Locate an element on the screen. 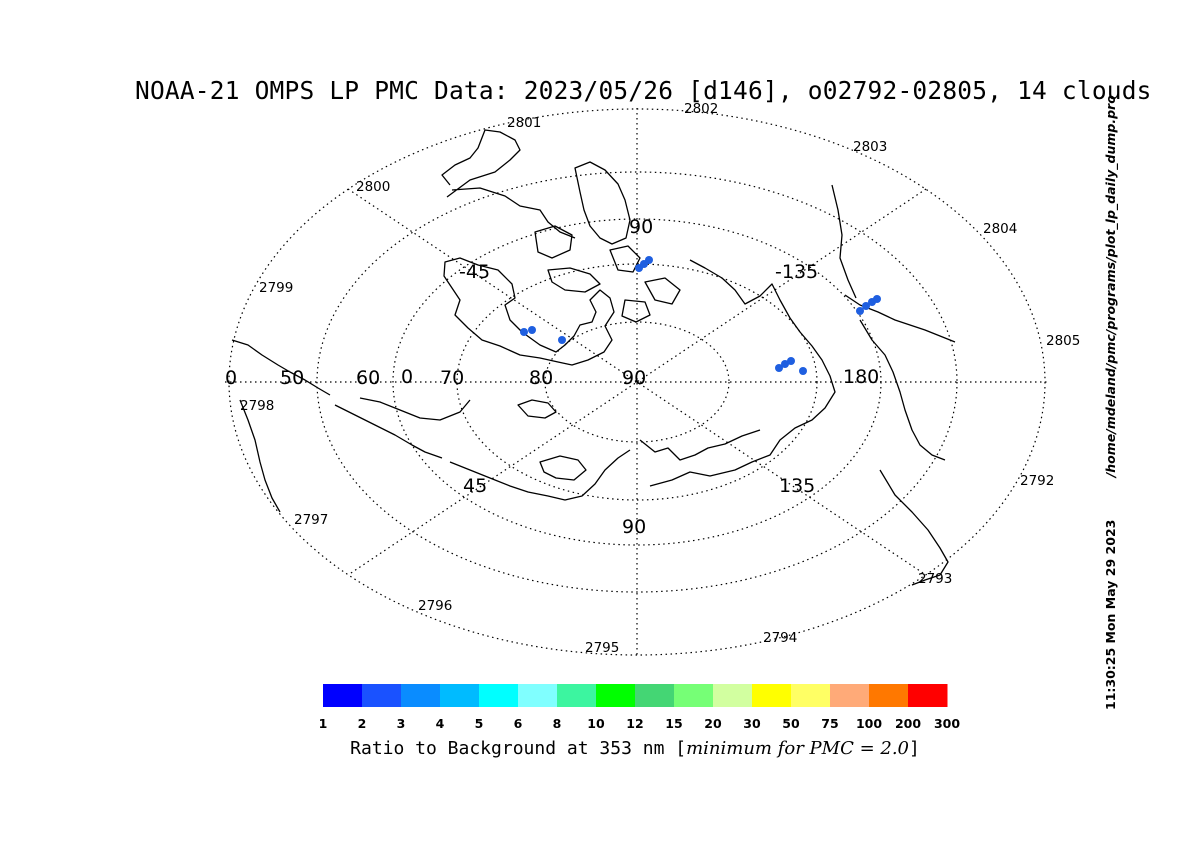  lat-label-50: 50 is located at coordinates (292, 378).